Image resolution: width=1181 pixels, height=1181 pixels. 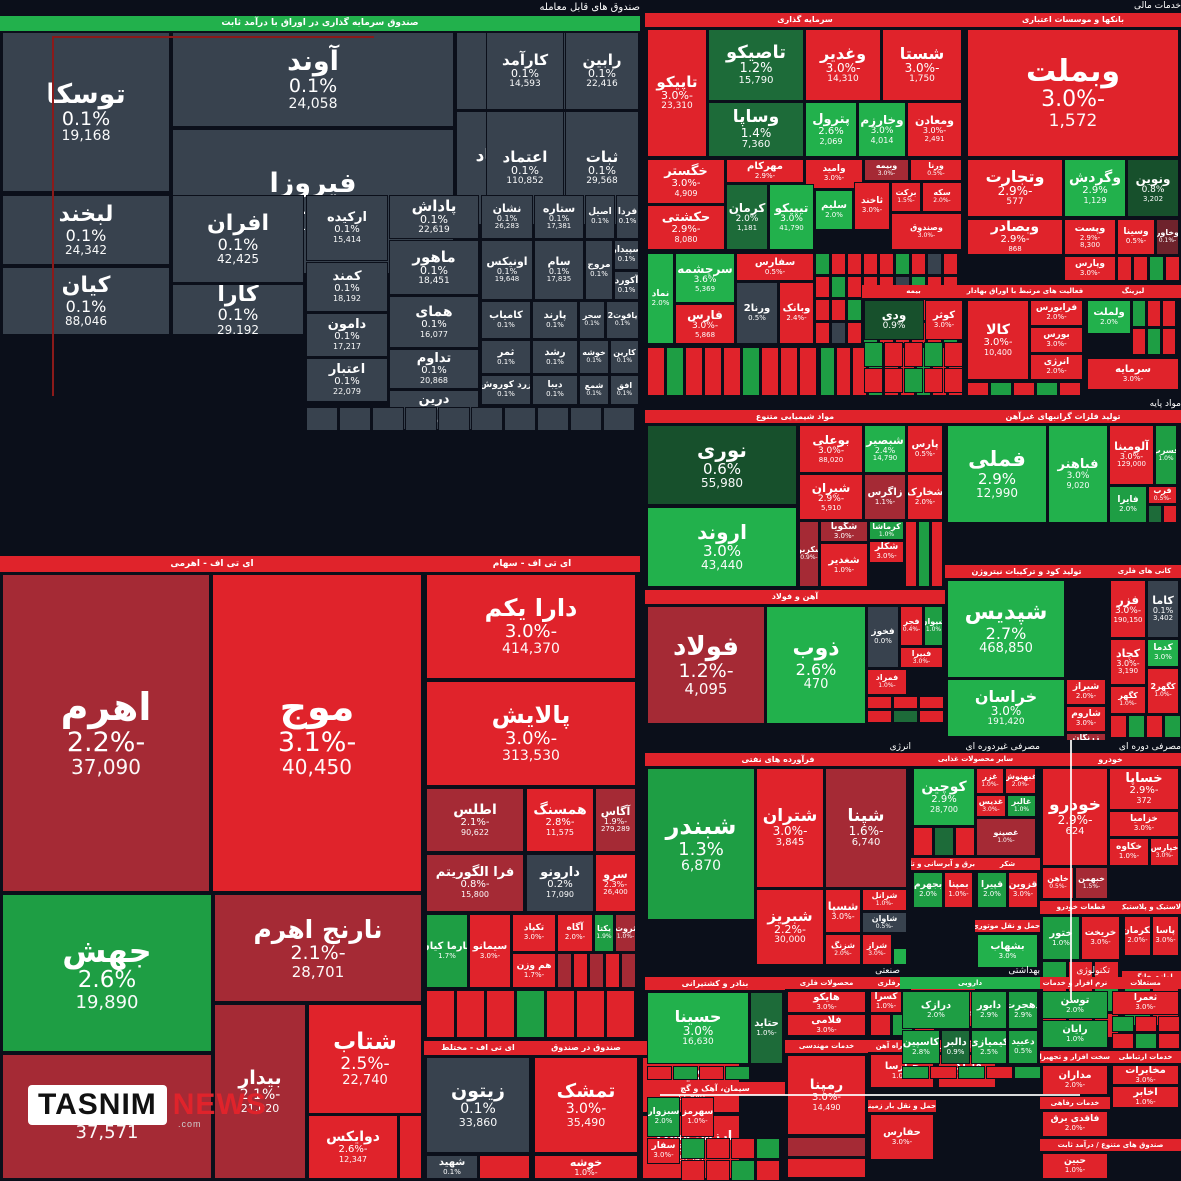 I want to click on treemap-cell: سیمانو -3.0%, so click(x=490, y=951).